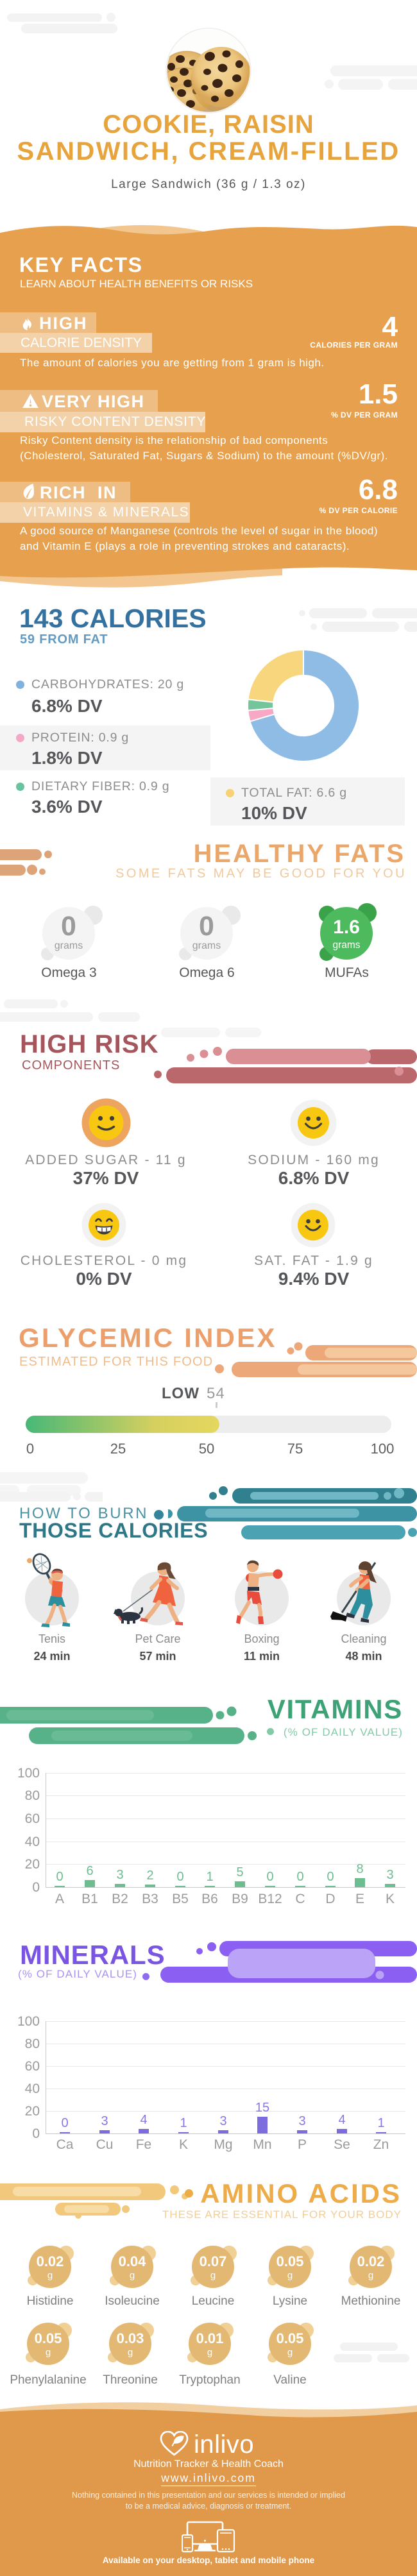 This screenshot has width=417, height=2576. What do you see at coordinates (130, 2338) in the screenshot?
I see `svg-text: 0.03` at bounding box center [130, 2338].